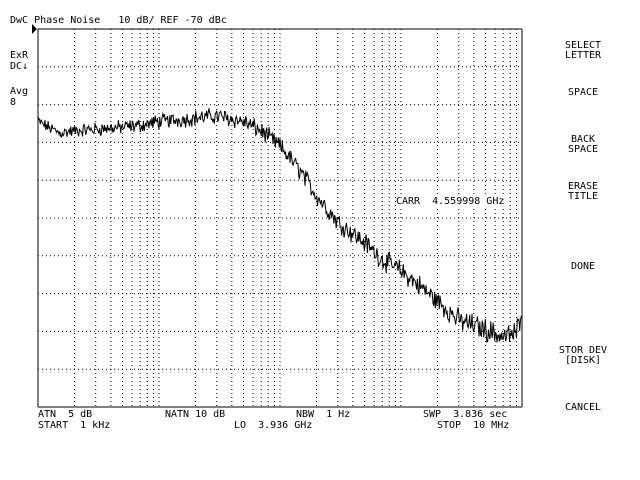 Image resolution: width=640 pixels, height=480 pixels. I want to click on softkey-label: [DISK], so click(583, 360).